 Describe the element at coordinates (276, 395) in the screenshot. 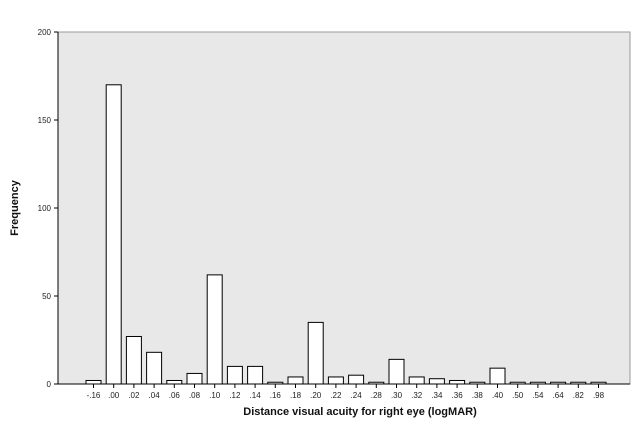

I see `x-tick-label: .16` at that location.